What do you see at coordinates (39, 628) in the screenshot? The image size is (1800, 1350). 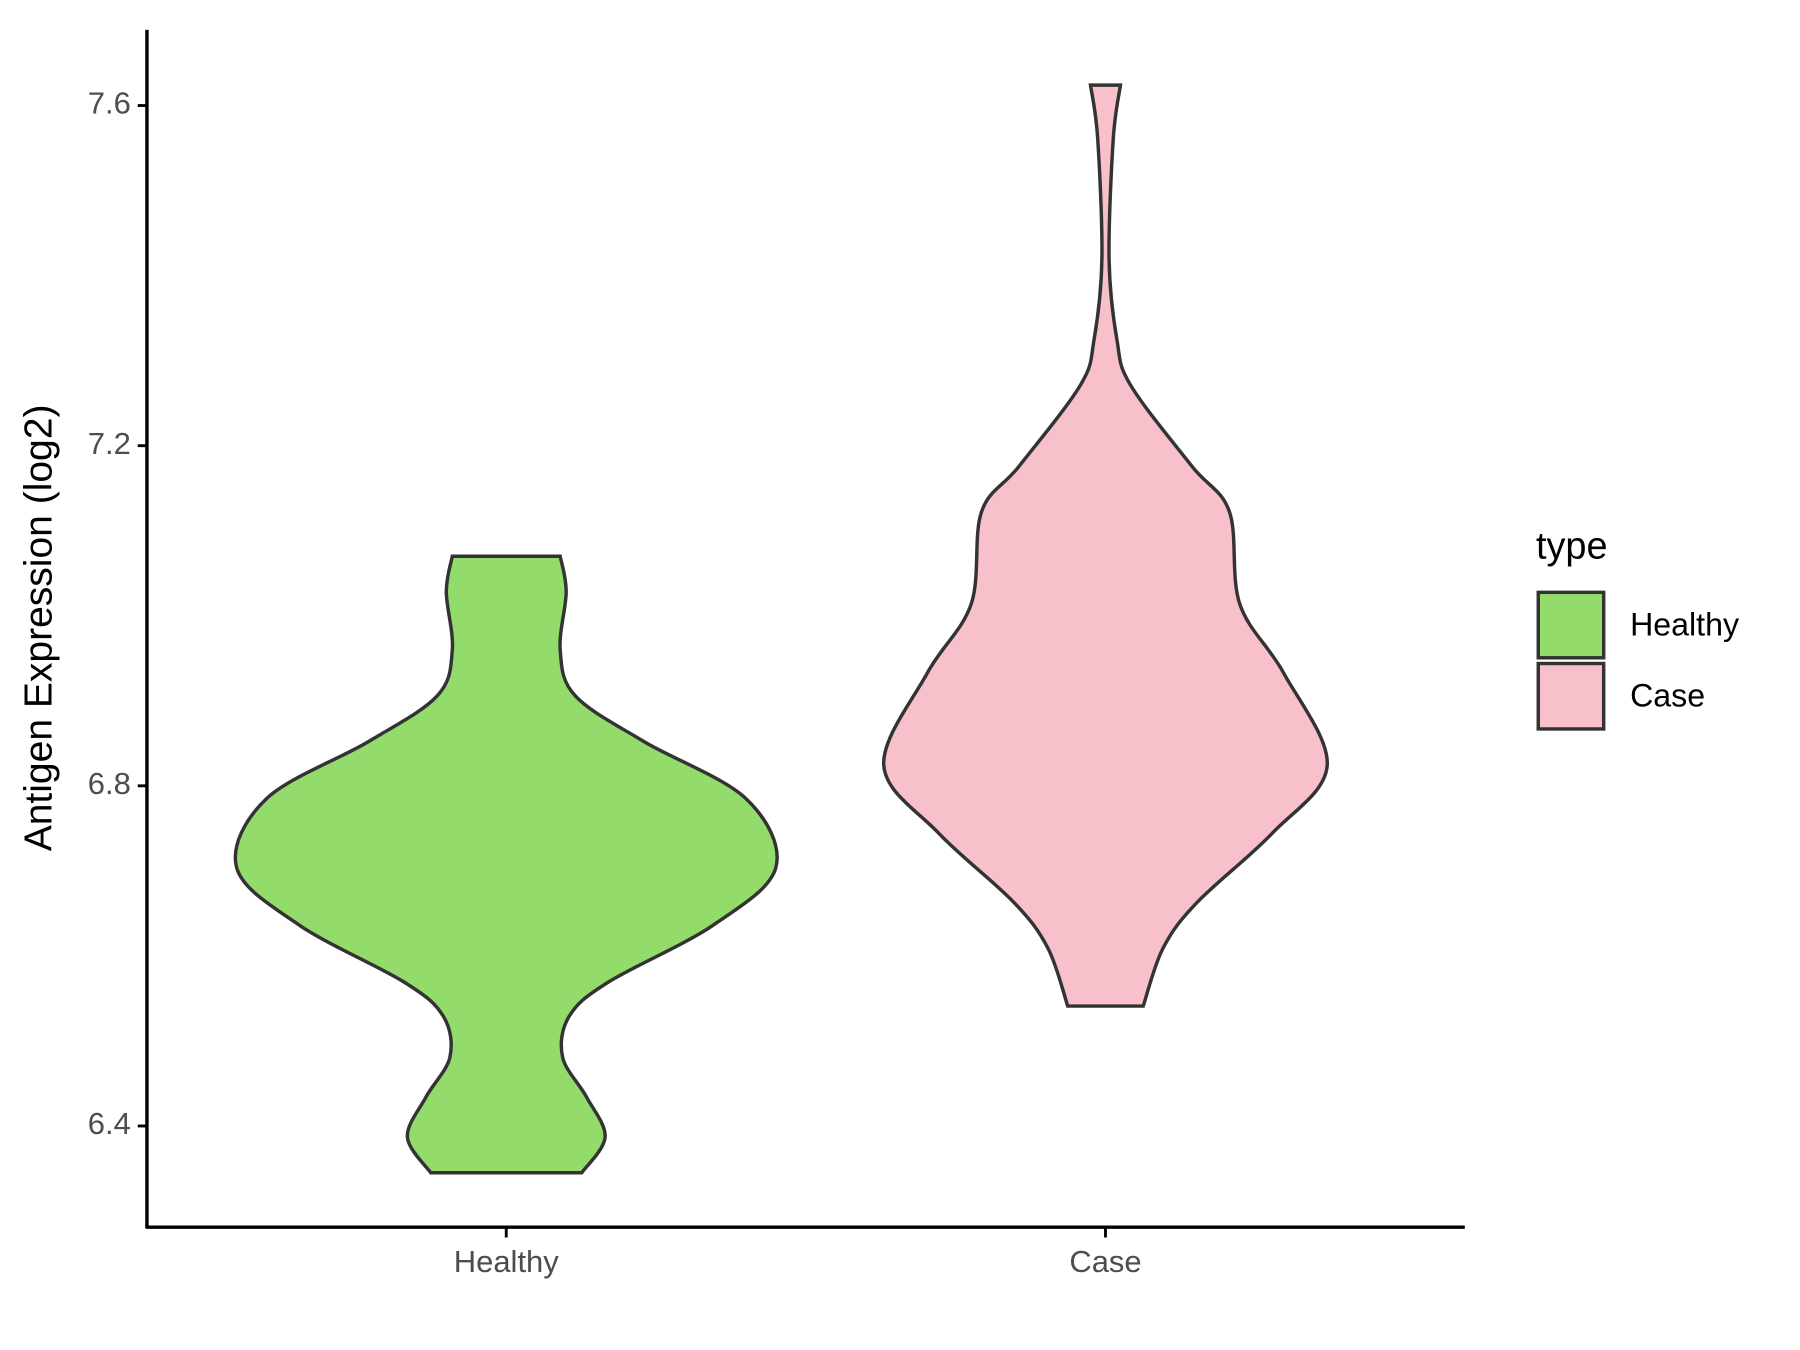 I see `y-axis-title: Antigen Expression (log2)` at bounding box center [39, 628].